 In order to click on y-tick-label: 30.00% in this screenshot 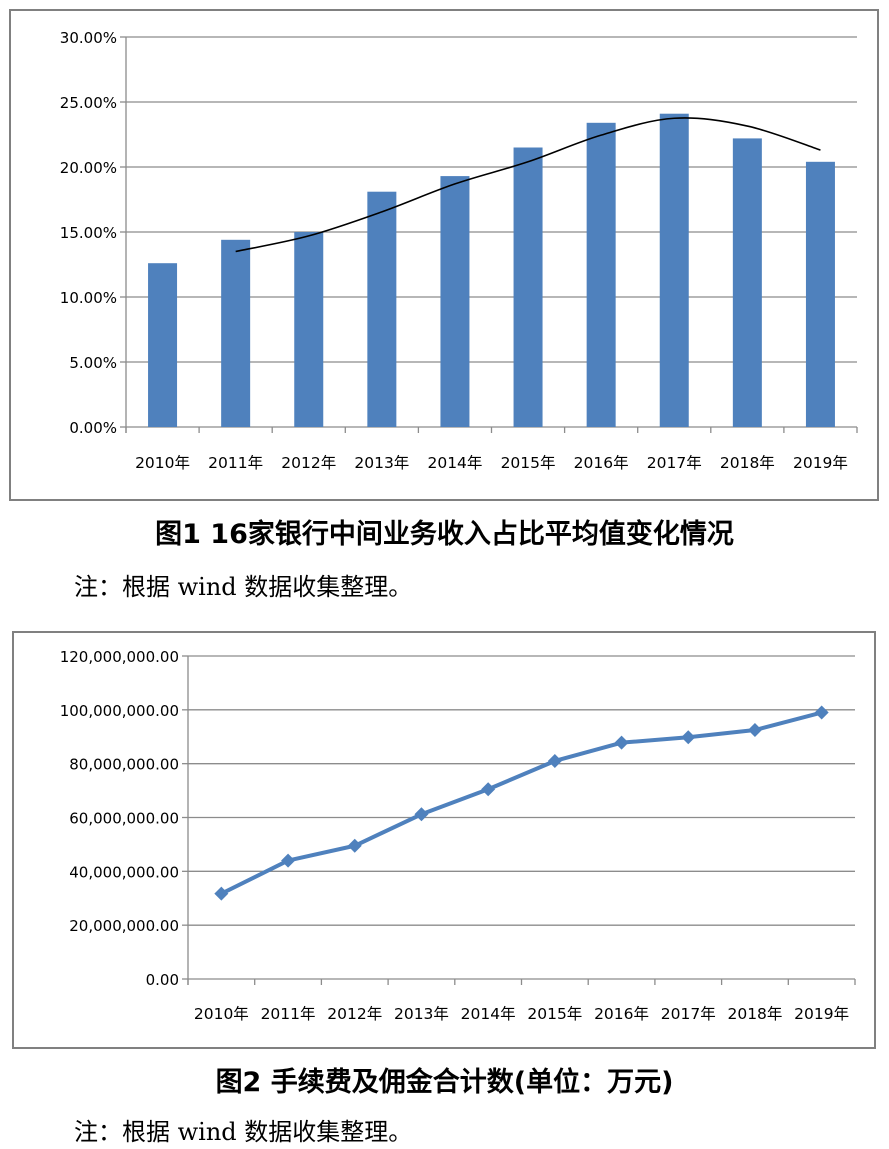, I will do `click(88, 38)`.